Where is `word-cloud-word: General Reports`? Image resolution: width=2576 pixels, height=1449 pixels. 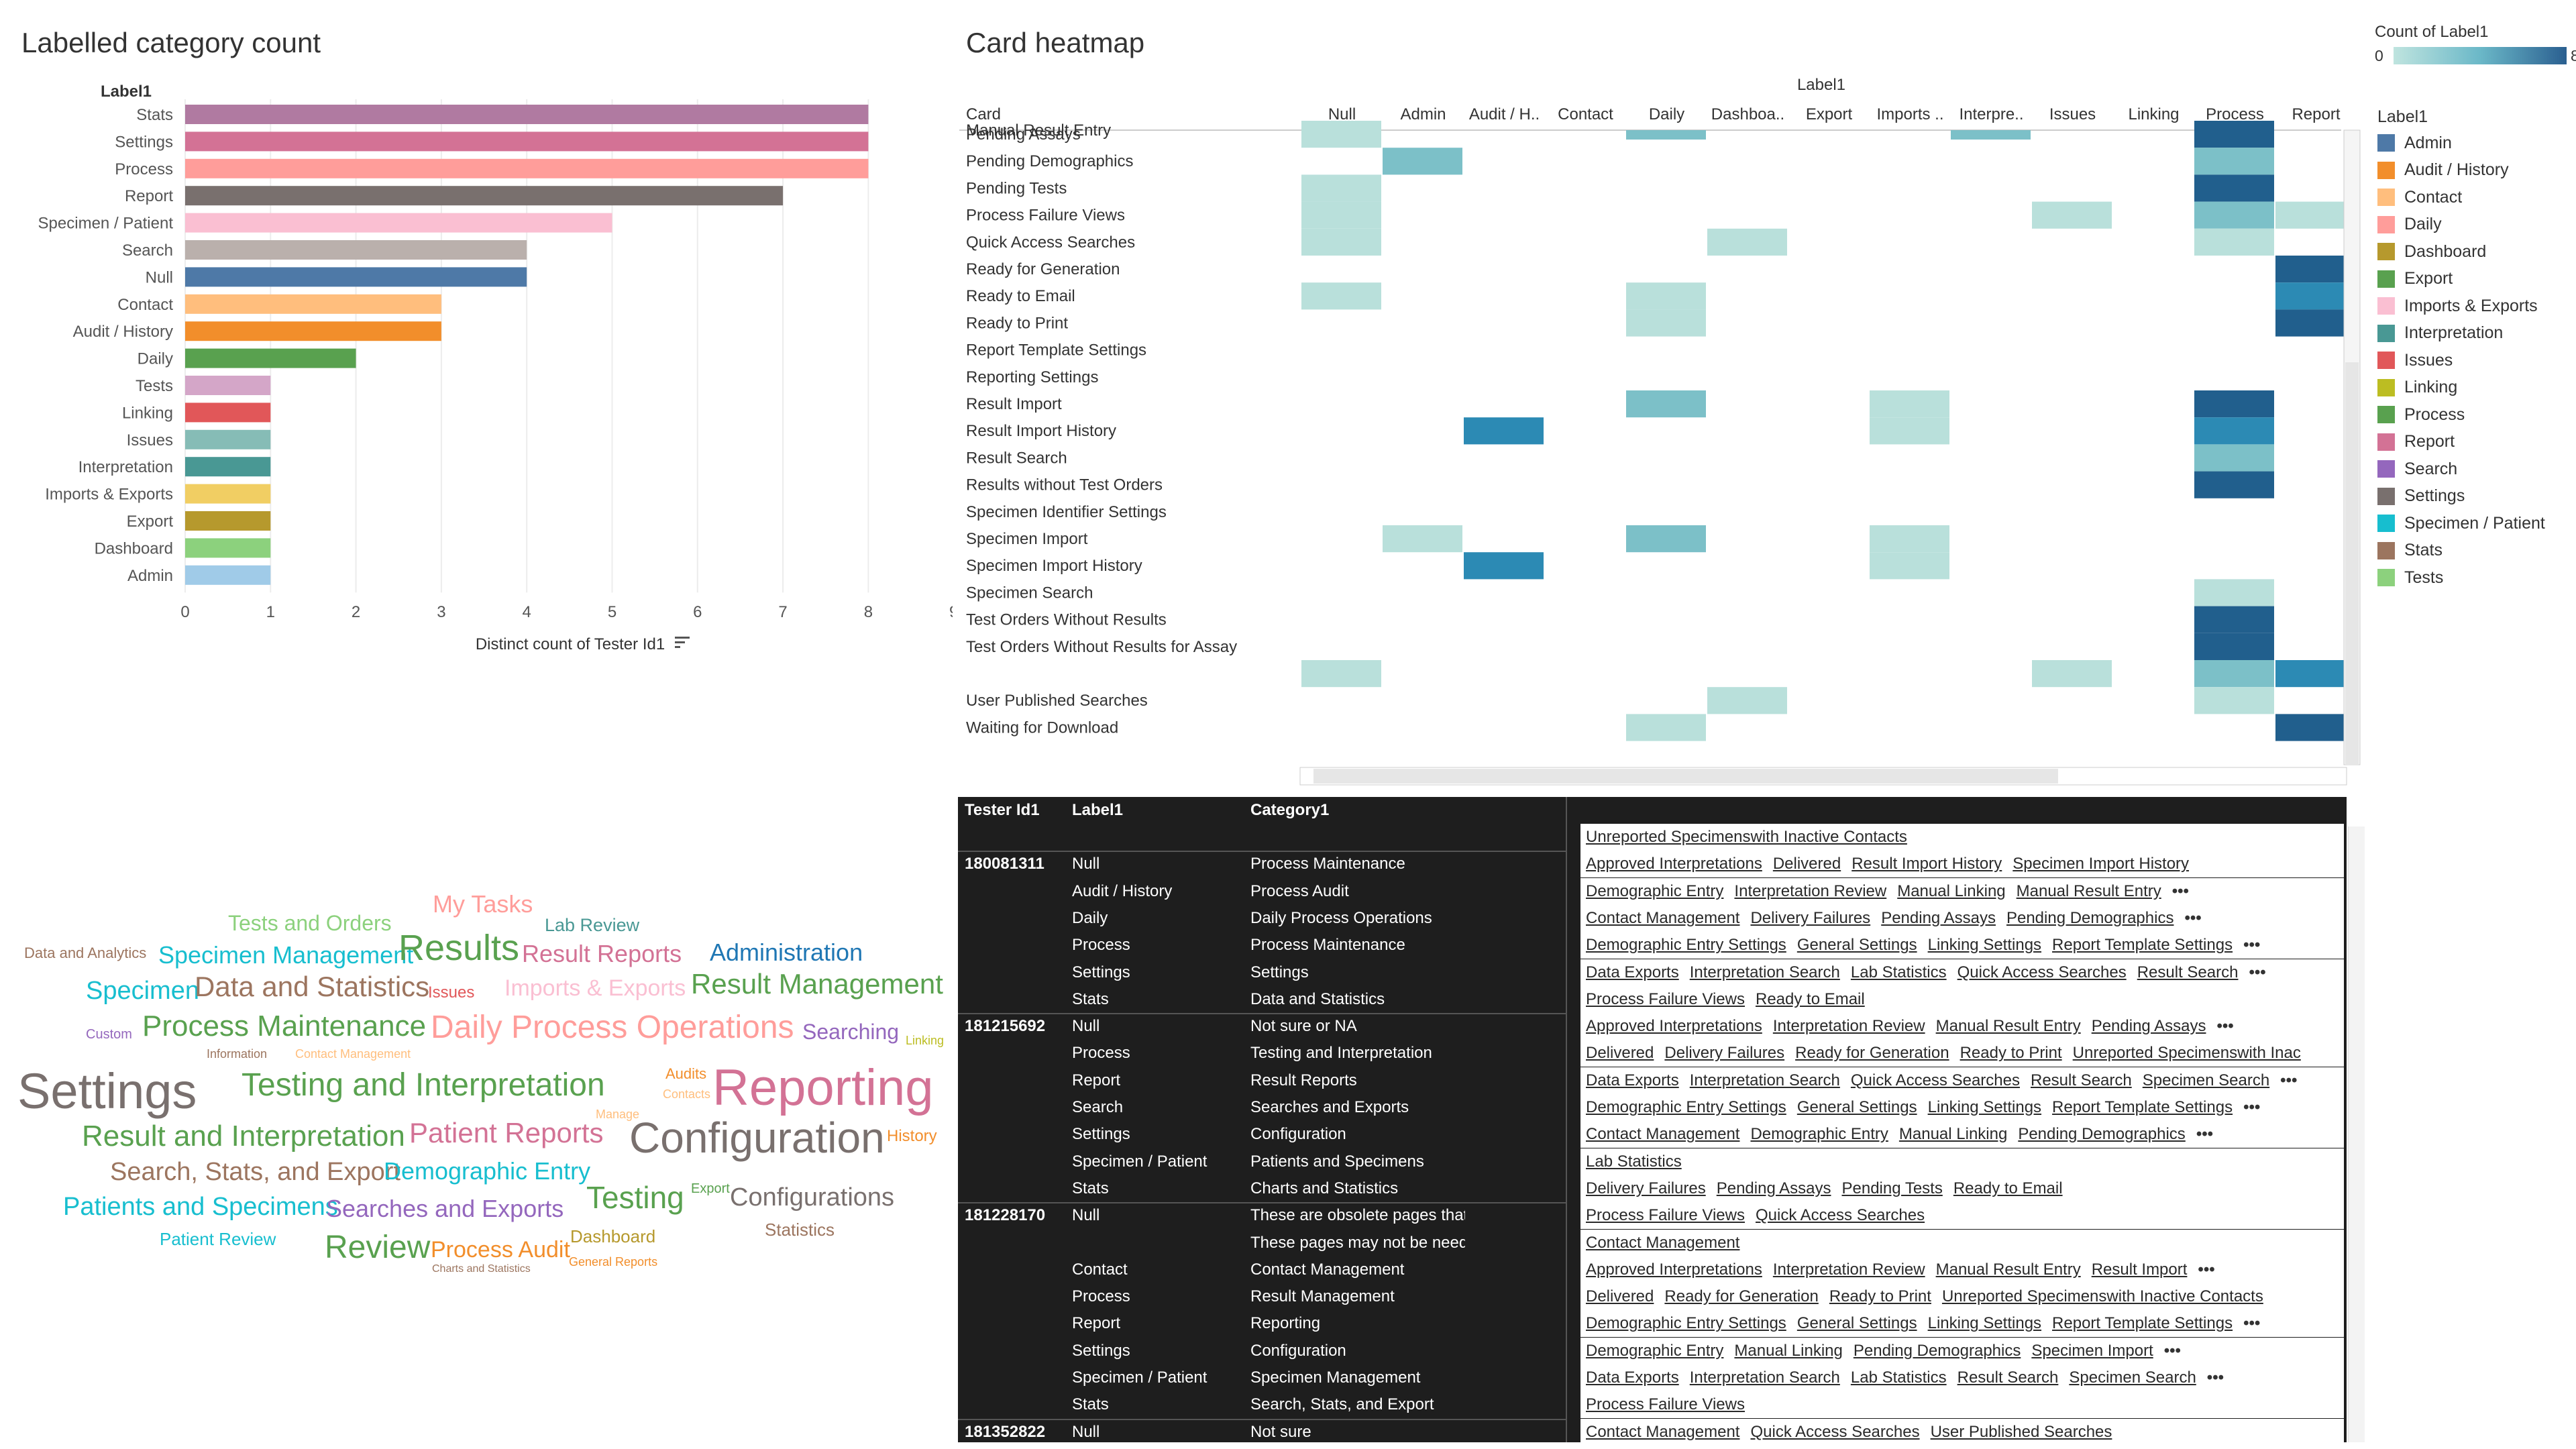 word-cloud-word: General Reports is located at coordinates (613, 1262).